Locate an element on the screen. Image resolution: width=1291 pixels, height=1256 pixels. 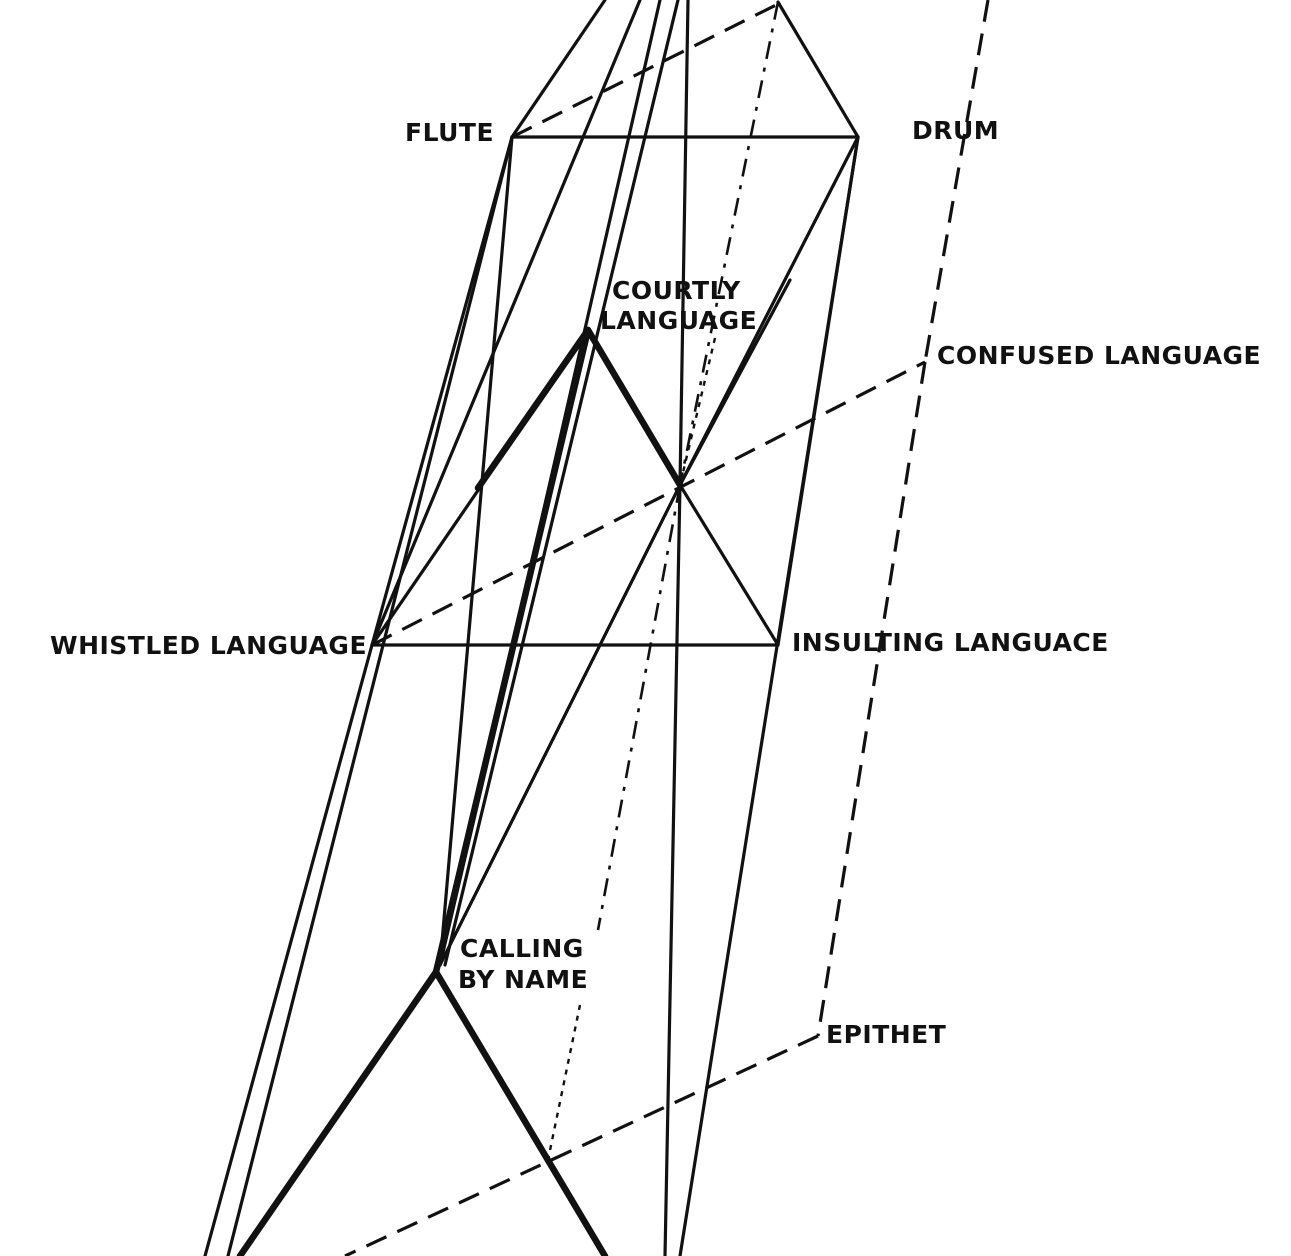
line-flute-whistled is located at coordinates (442, 391).